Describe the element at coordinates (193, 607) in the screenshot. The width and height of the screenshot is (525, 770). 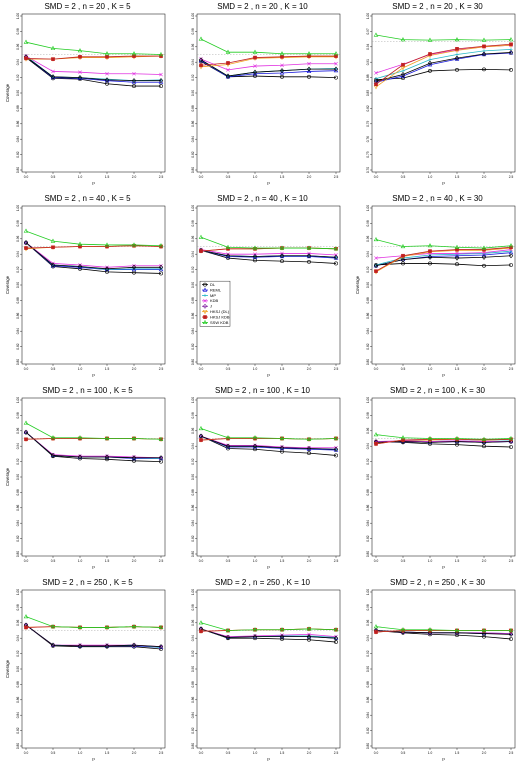
I see `y-tick-label: 0.98` at that location.